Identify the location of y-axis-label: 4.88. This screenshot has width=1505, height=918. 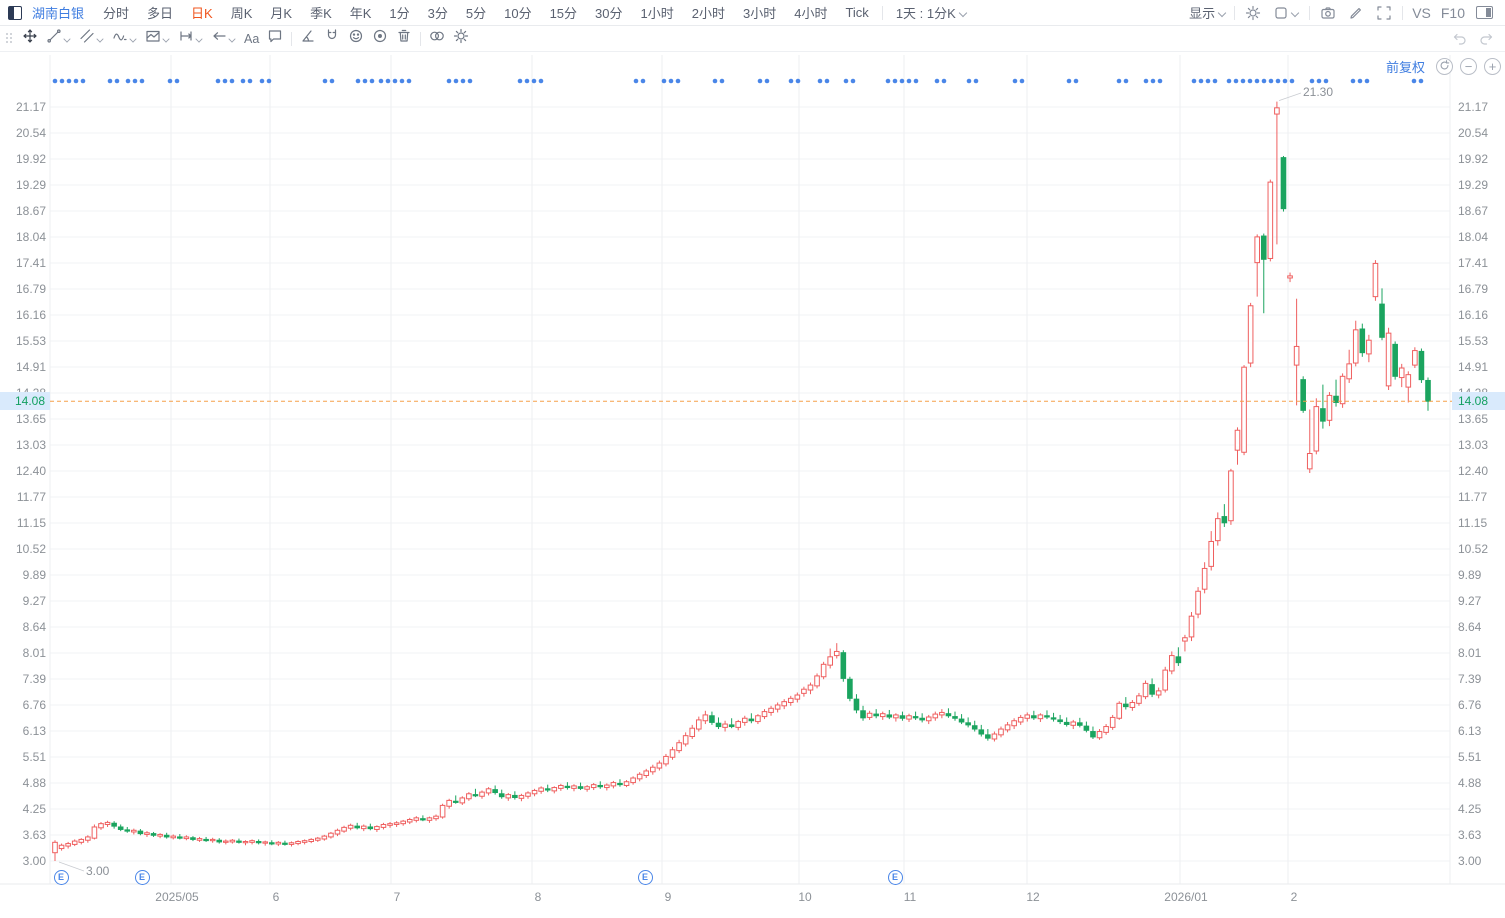
(34, 783).